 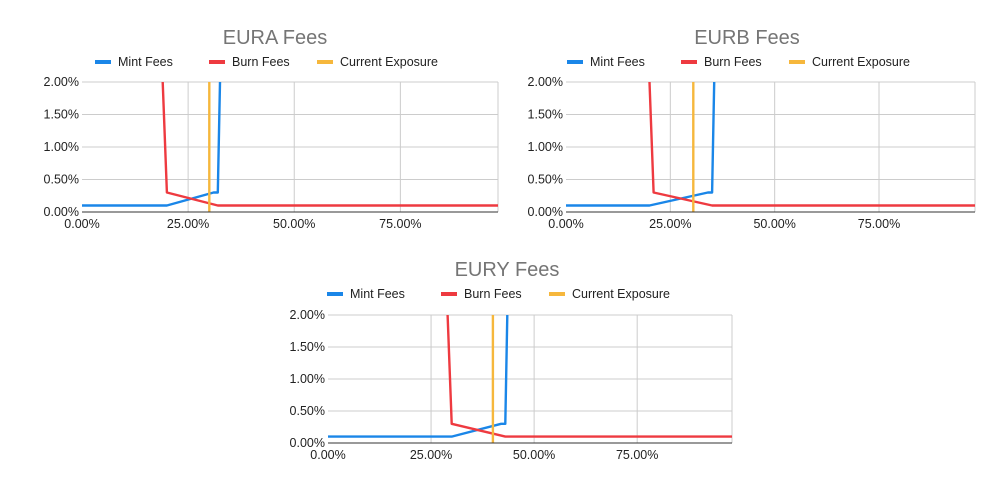 What do you see at coordinates (589, 376) in the screenshot?
I see `eury-series-burn-line` at bounding box center [589, 376].